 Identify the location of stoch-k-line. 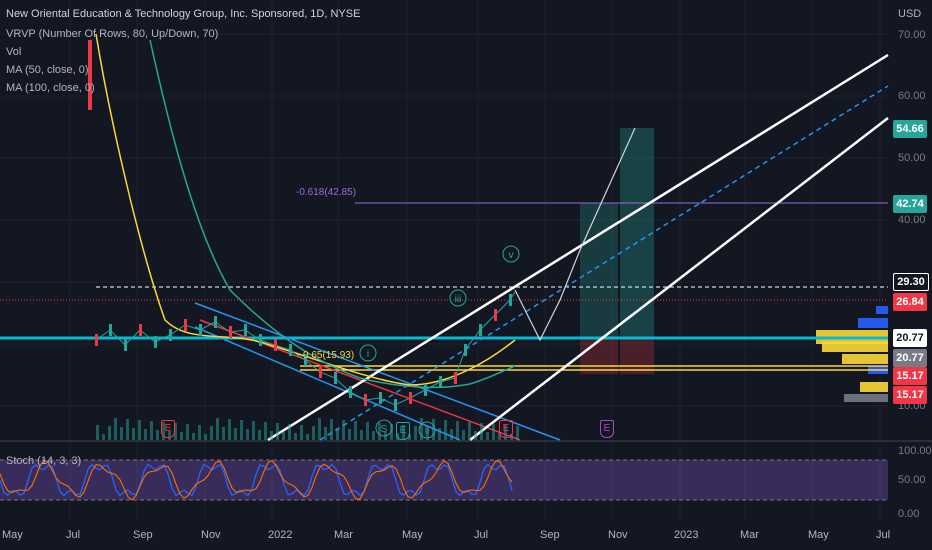
(256, 480).